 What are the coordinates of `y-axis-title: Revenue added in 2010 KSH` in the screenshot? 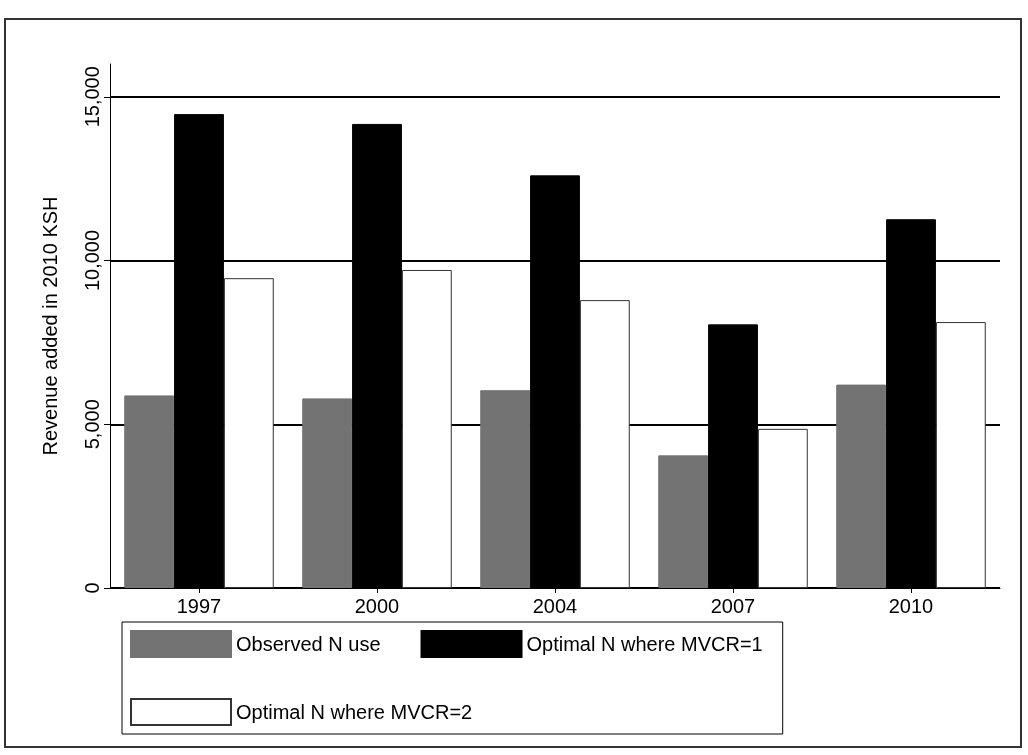 It's located at (50, 326).